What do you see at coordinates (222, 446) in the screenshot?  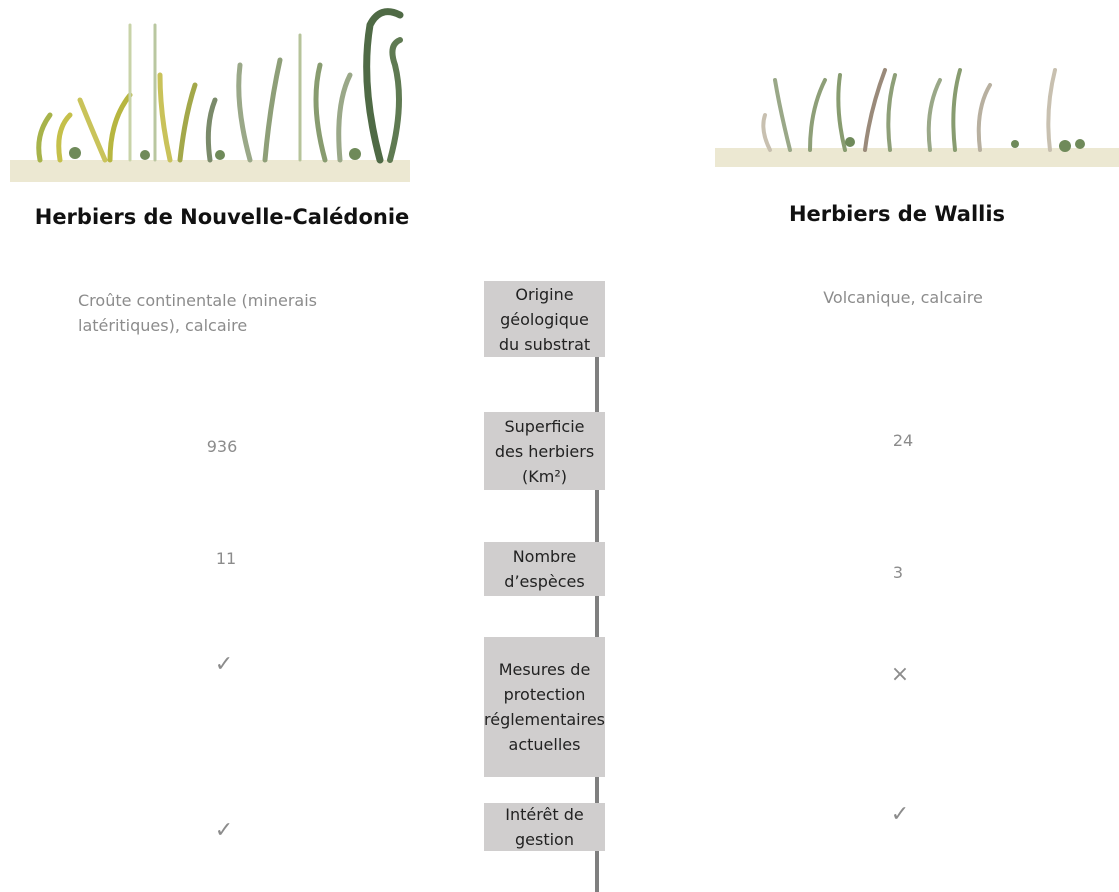 I see `left-value: 936` at bounding box center [222, 446].